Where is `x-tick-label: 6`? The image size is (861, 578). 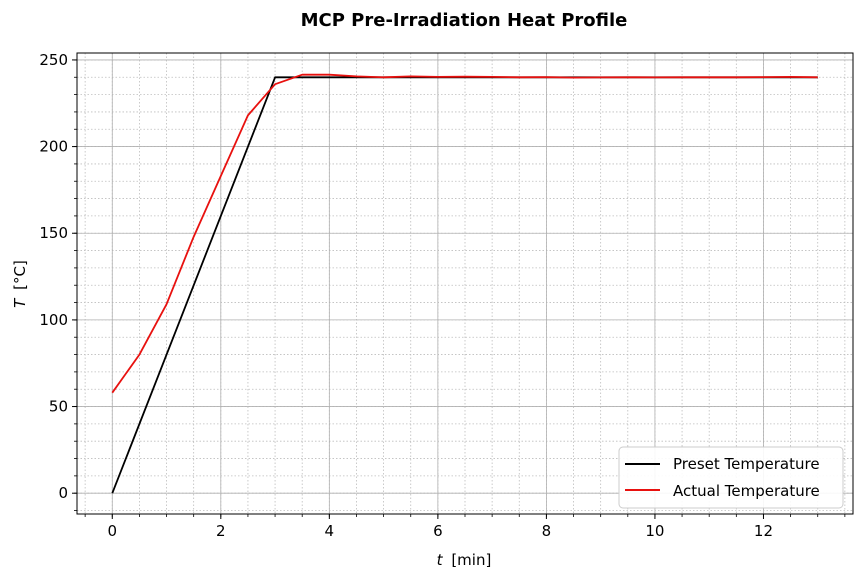 x-tick-label: 6 is located at coordinates (438, 531).